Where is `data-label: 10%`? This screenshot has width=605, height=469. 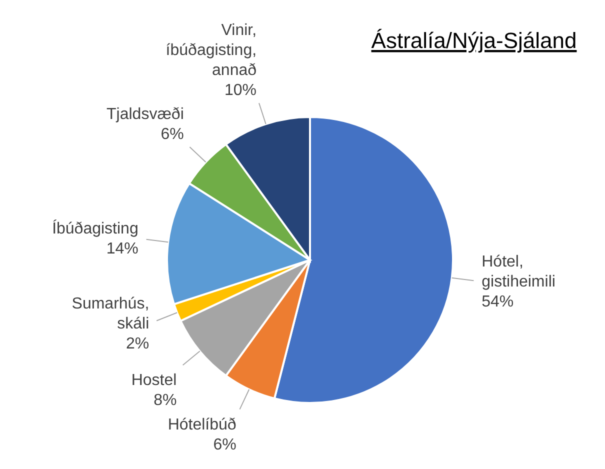
data-label: 10% is located at coordinates (240, 91).